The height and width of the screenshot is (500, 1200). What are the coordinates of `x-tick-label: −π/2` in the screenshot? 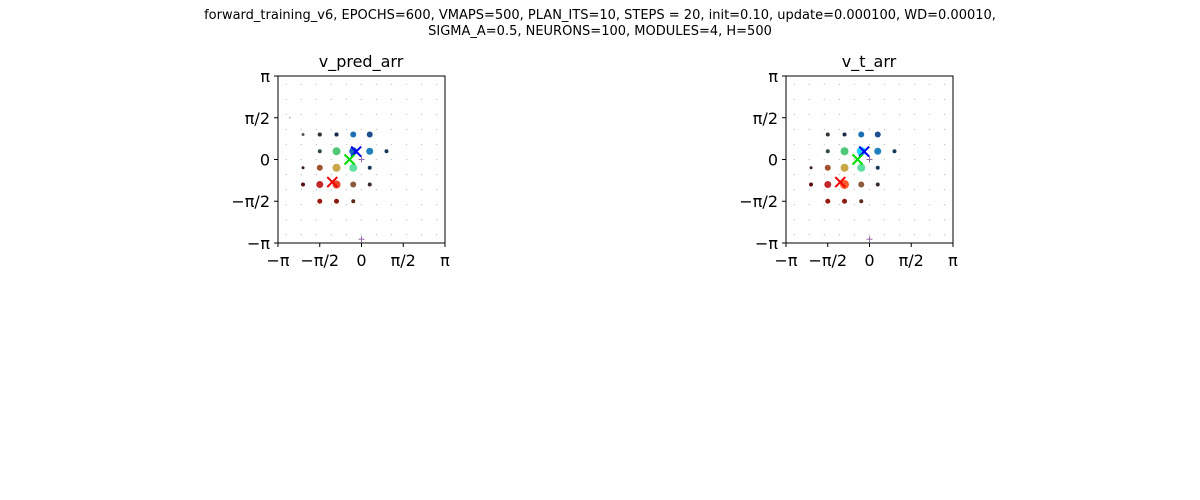 It's located at (319, 260).